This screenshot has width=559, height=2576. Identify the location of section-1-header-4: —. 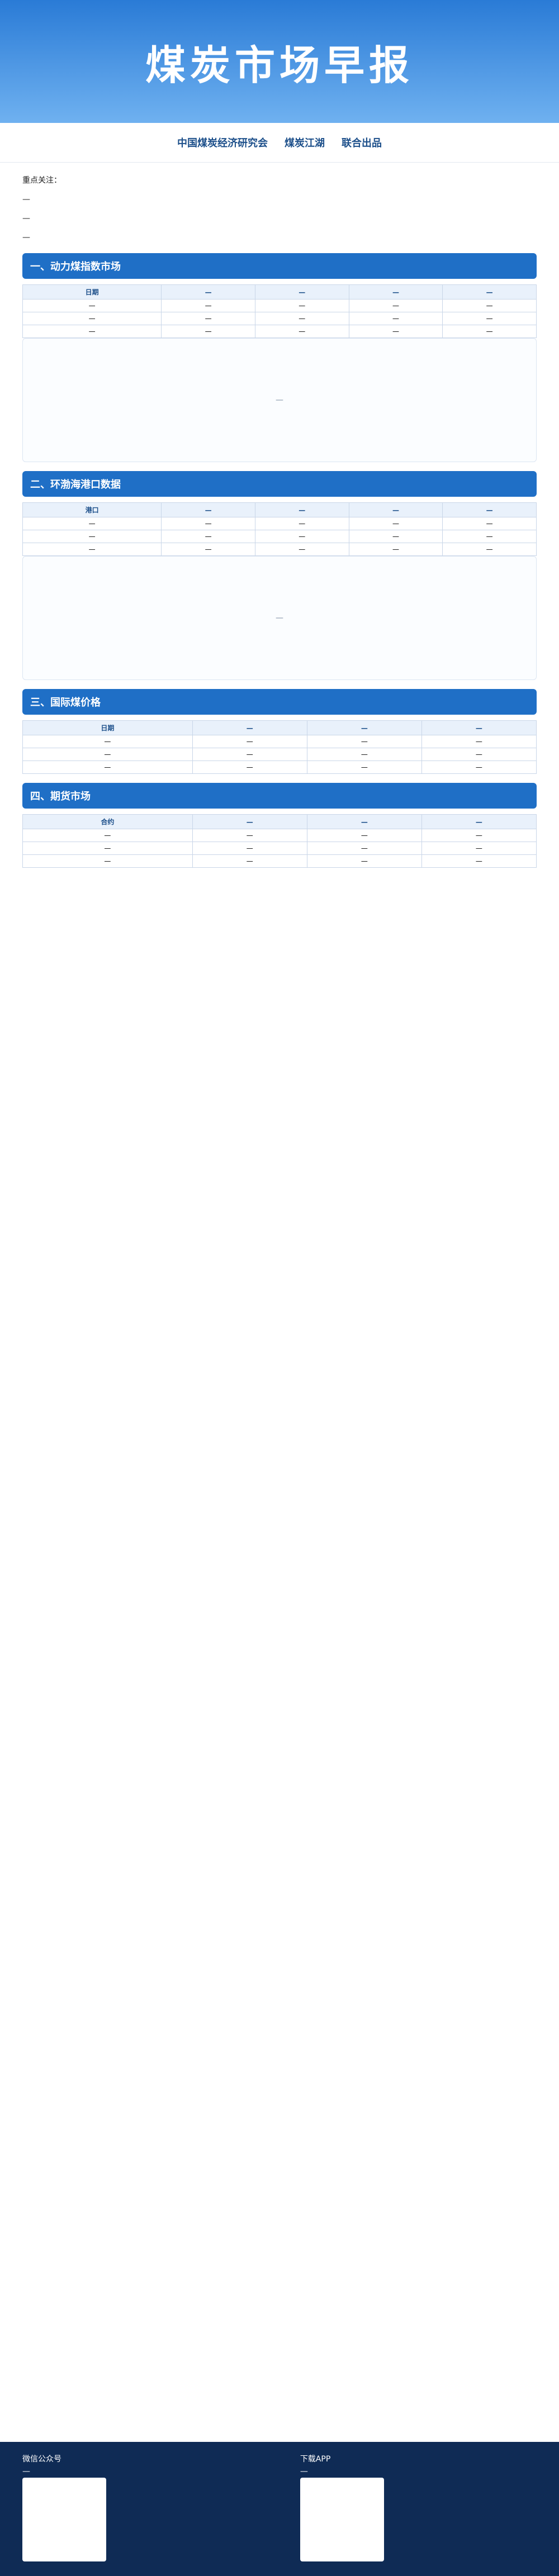
(396, 292).